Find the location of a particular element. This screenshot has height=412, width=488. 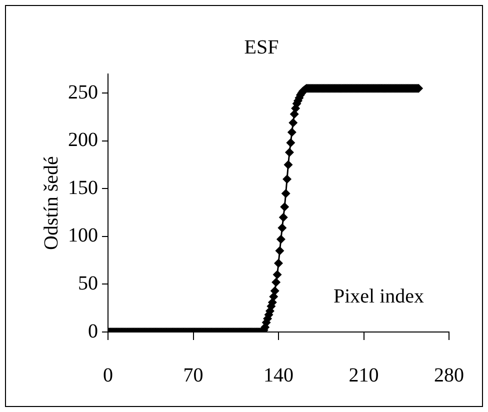

x-tick-label: 70 is located at coordinates (193, 375).